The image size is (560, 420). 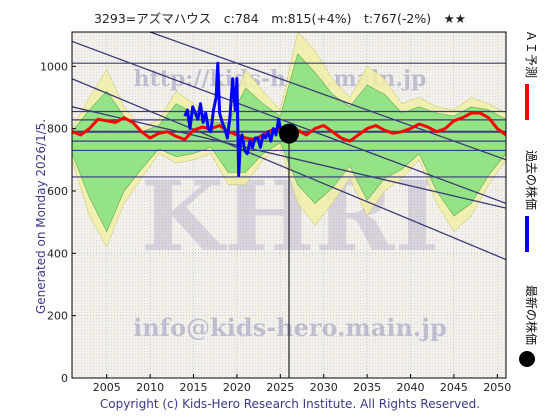 What do you see at coordinates (236, 119) in the screenshot?
I see `past-price-line` at bounding box center [236, 119].